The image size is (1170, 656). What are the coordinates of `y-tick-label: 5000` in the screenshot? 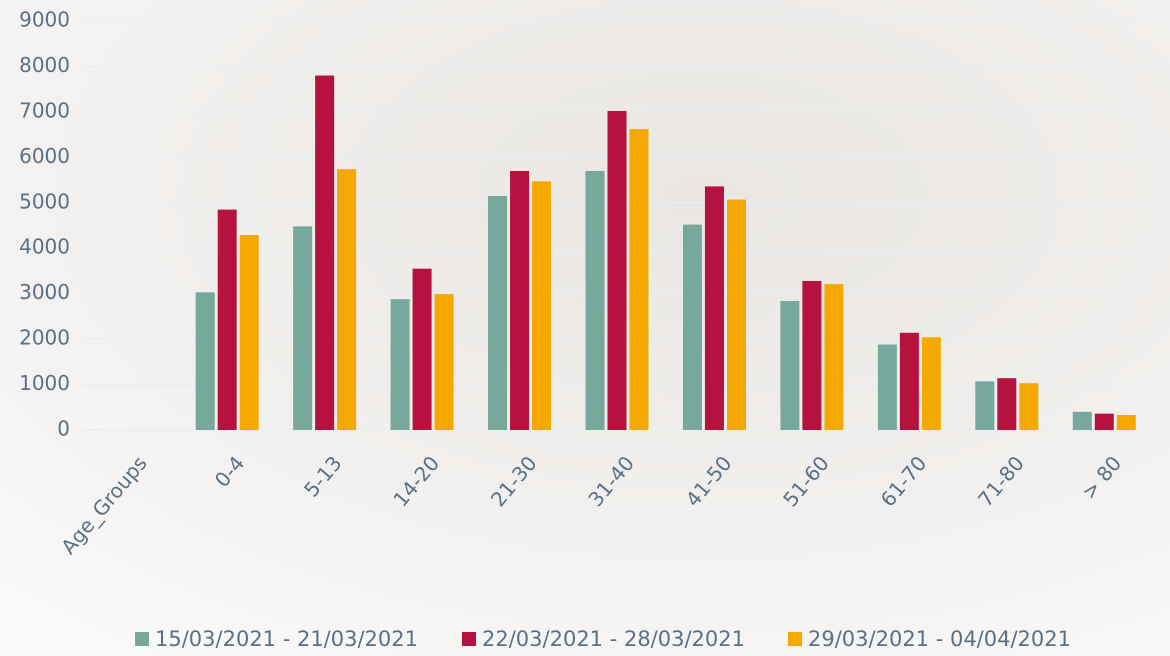 It's located at (44, 201).